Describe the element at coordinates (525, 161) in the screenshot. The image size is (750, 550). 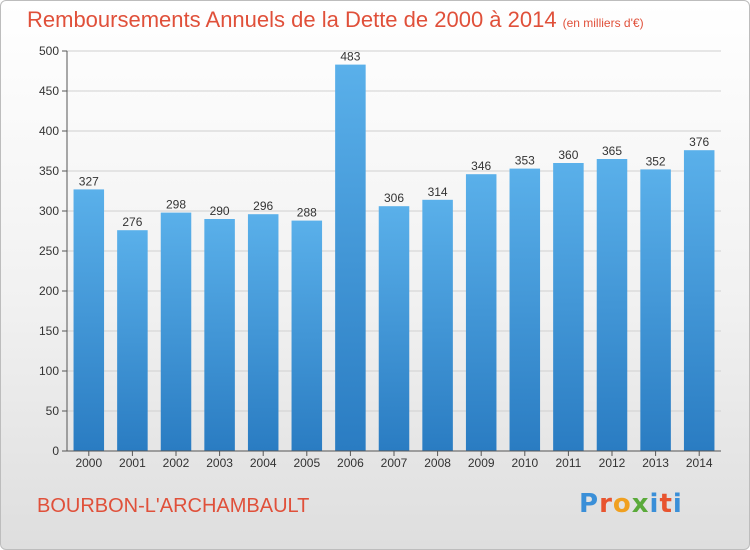
I see `data-label-2010: 353` at that location.